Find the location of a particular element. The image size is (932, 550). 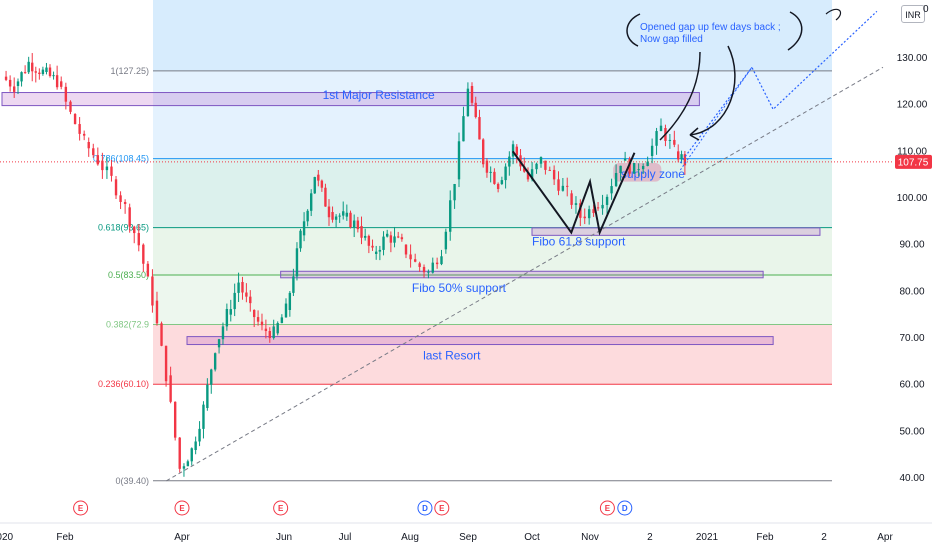

current-price-tag is located at coordinates (913, 161).